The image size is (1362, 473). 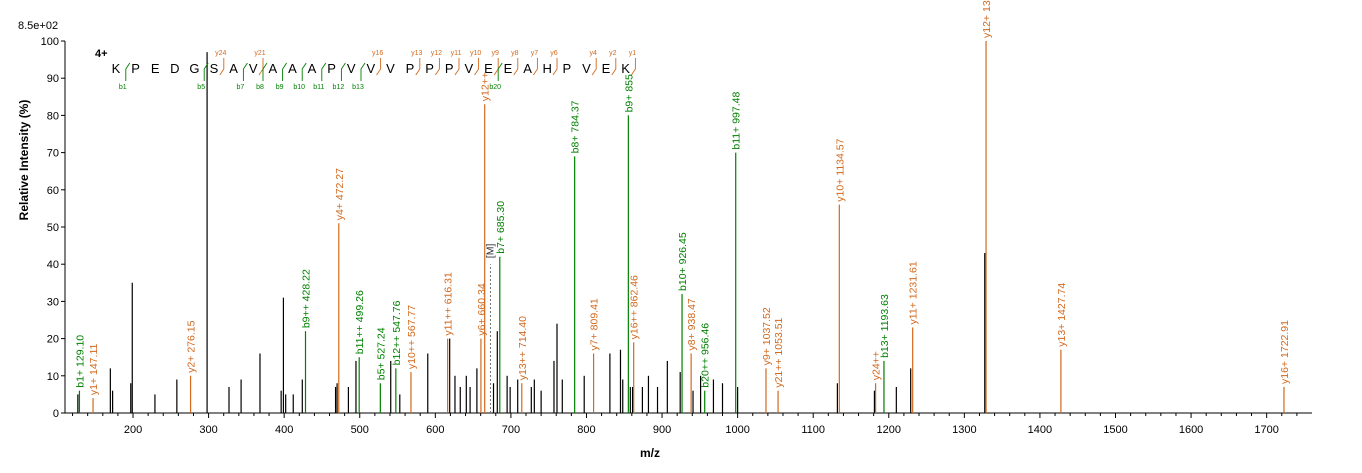 I want to click on x-tick-label: 800, so click(x=586, y=430).